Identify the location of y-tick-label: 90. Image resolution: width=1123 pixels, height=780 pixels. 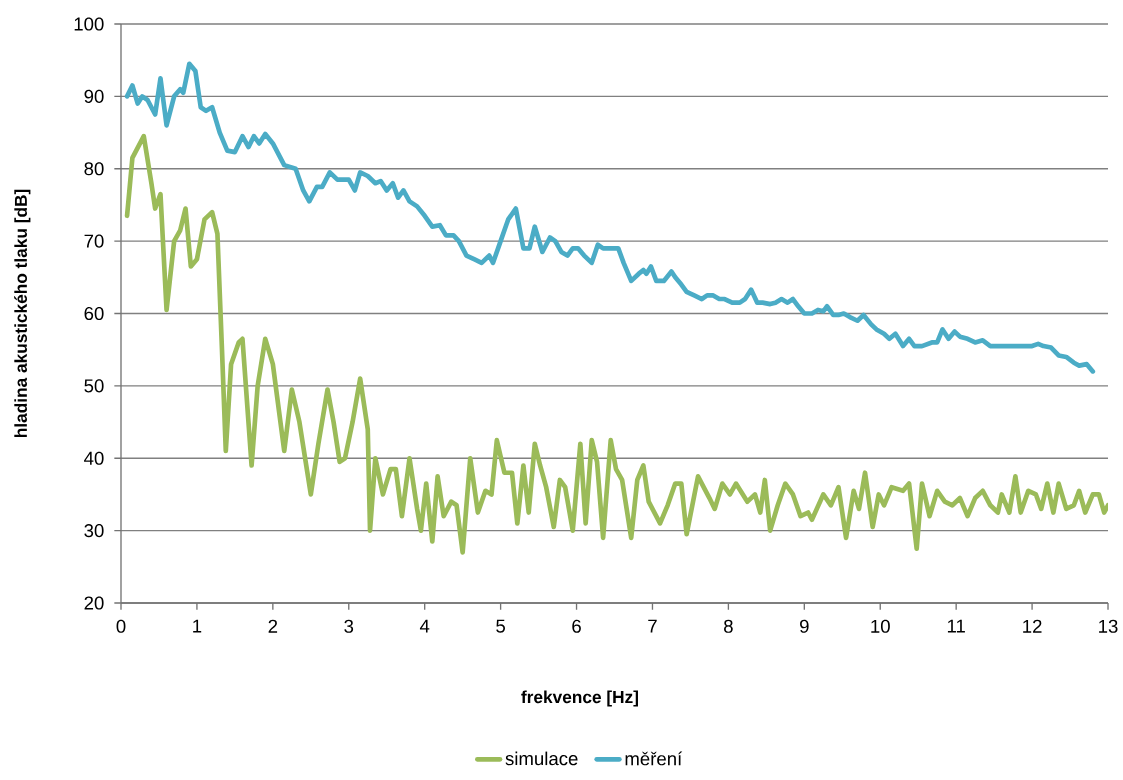
(94, 96).